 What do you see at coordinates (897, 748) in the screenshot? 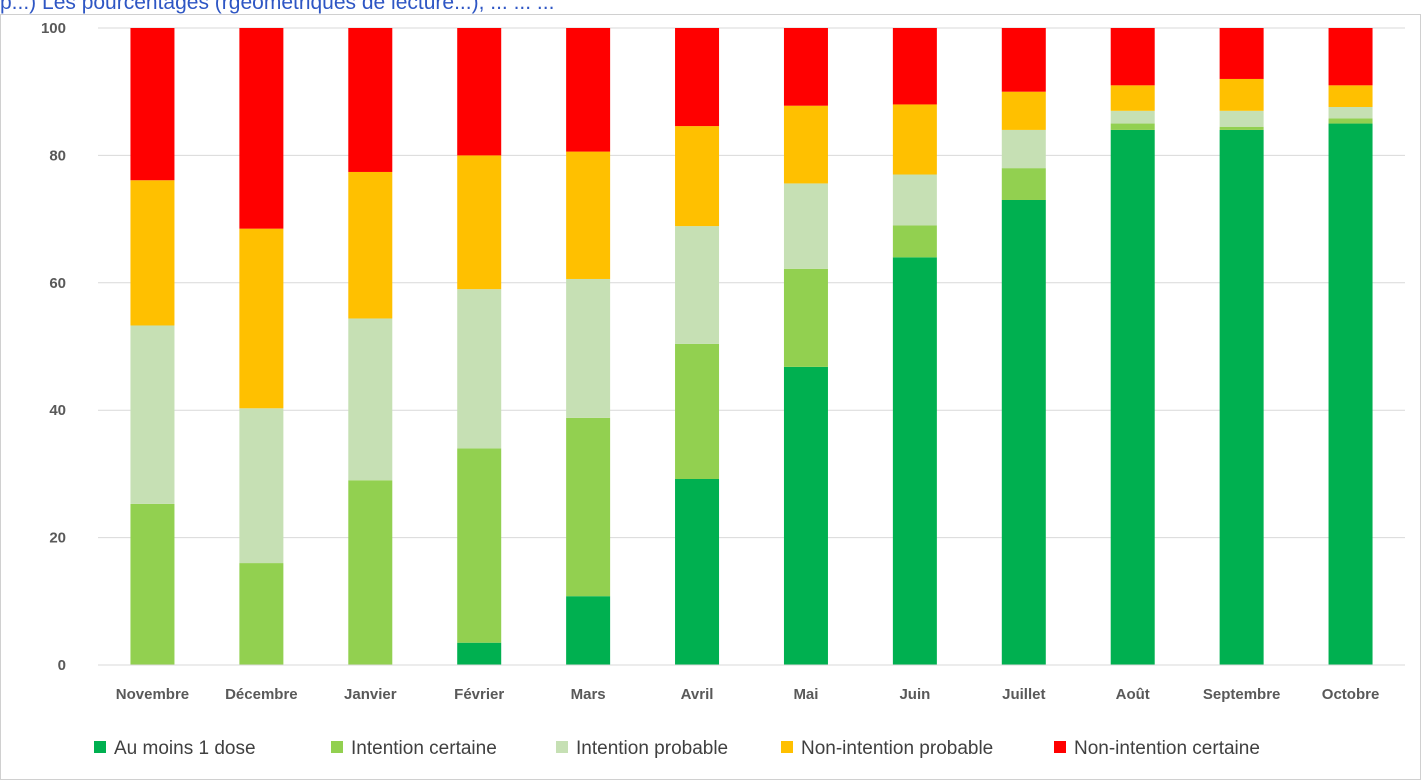
I see `legend-label: Non-intention probable` at bounding box center [897, 748].